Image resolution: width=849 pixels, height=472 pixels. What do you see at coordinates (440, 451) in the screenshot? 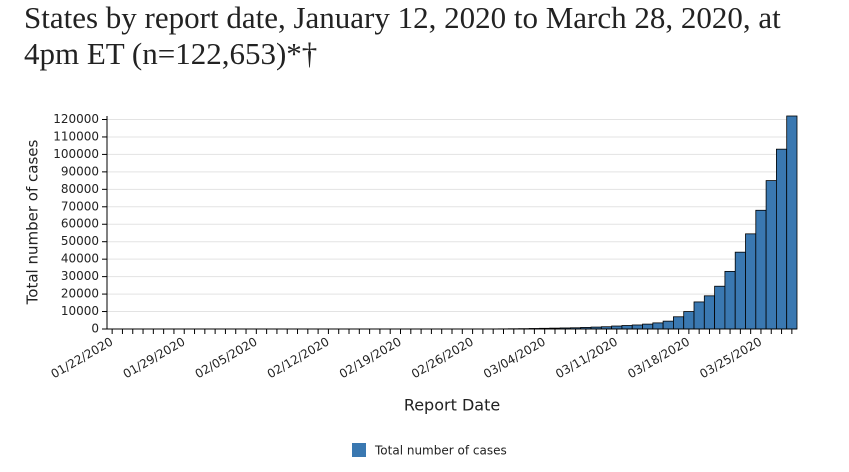
I see `legend-label: Total number of cases` at bounding box center [440, 451].